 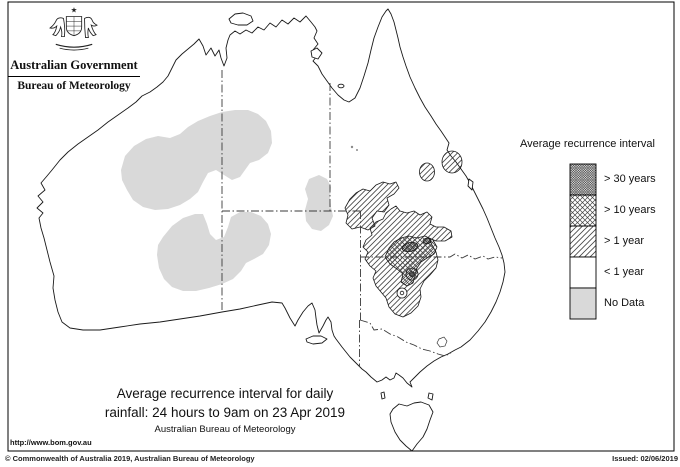 I want to click on groote-eylandt, so click(x=316, y=53).